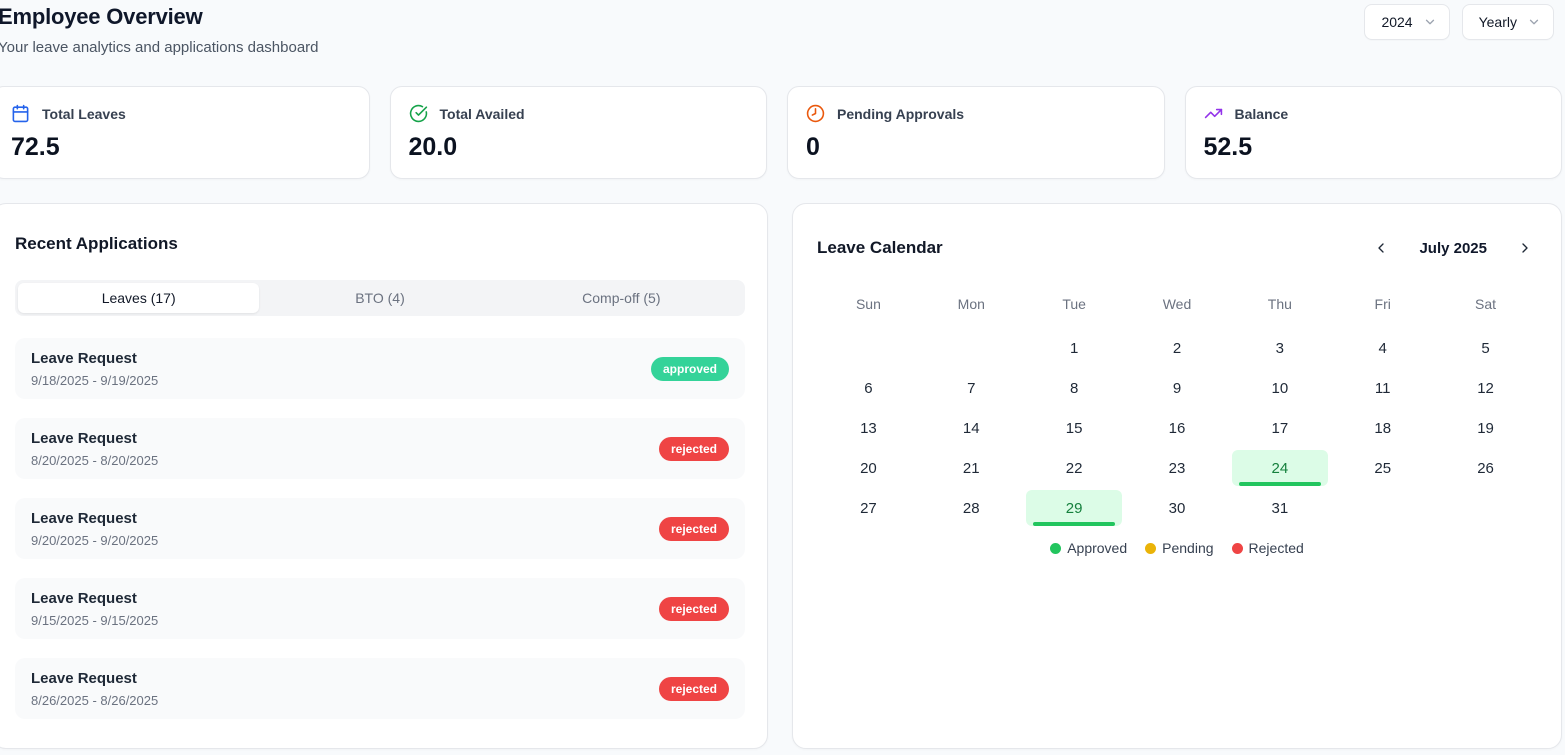 This screenshot has width=1565, height=755. What do you see at coordinates (1459, 22) in the screenshot?
I see `header-filters: 2024 Yearly` at bounding box center [1459, 22].